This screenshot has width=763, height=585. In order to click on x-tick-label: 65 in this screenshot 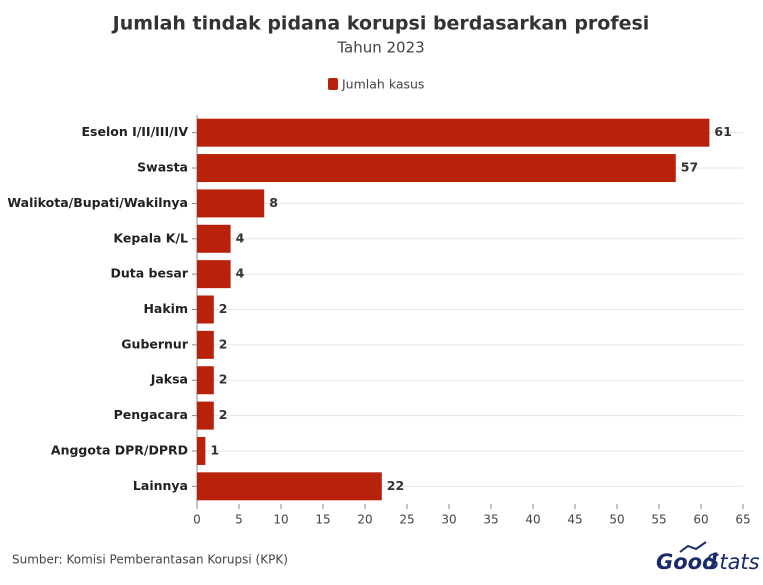, I will do `click(742, 520)`.